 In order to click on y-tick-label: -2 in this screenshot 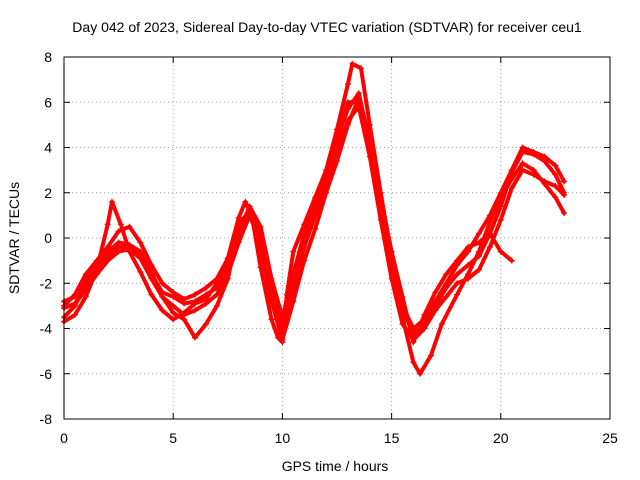, I will do `click(46, 283)`.